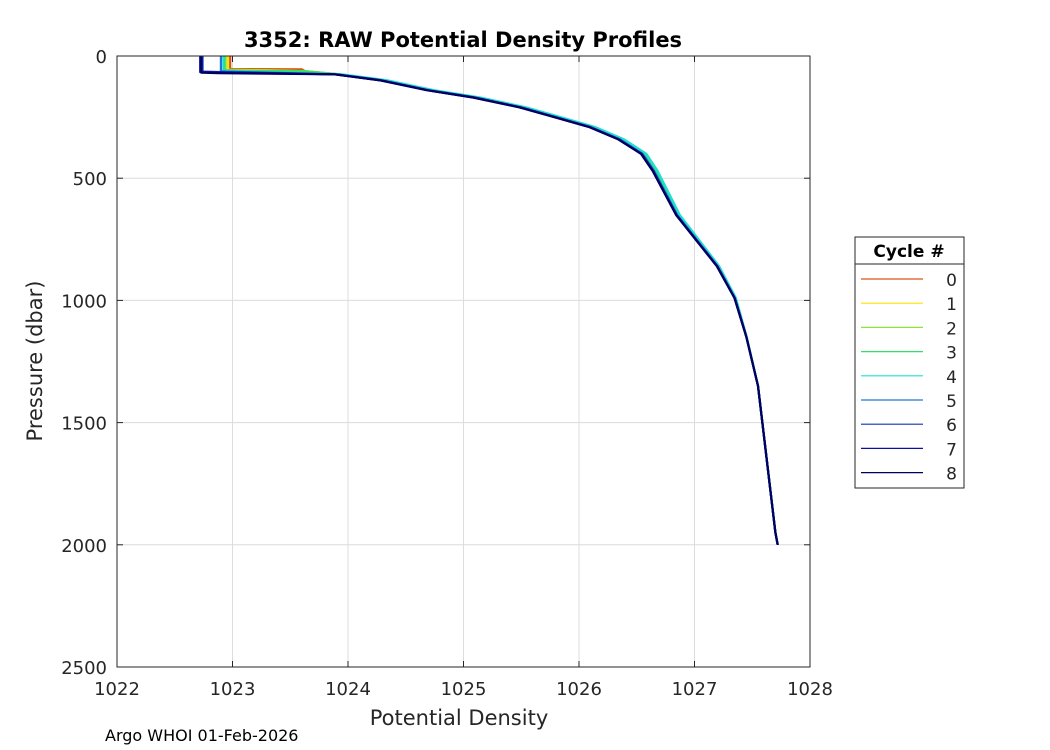  Describe the element at coordinates (951, 402) in the screenshot. I see `legend-label-cycle-5: 5` at that location.